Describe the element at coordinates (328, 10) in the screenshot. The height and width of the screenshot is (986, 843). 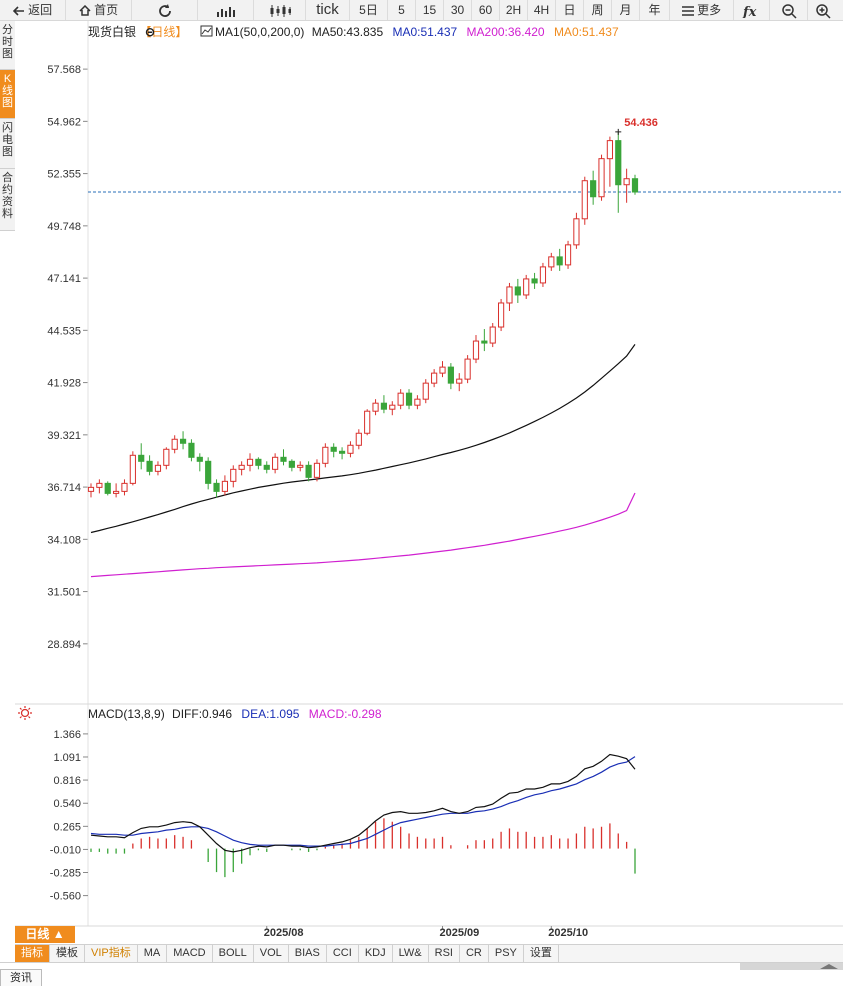
I see `tab-tick: tick` at that location.